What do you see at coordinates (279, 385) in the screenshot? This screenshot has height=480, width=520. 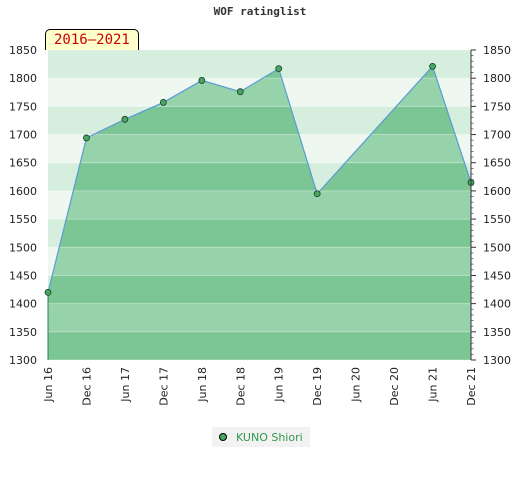 I see `x-tick-label: Jun 19` at bounding box center [279, 385].